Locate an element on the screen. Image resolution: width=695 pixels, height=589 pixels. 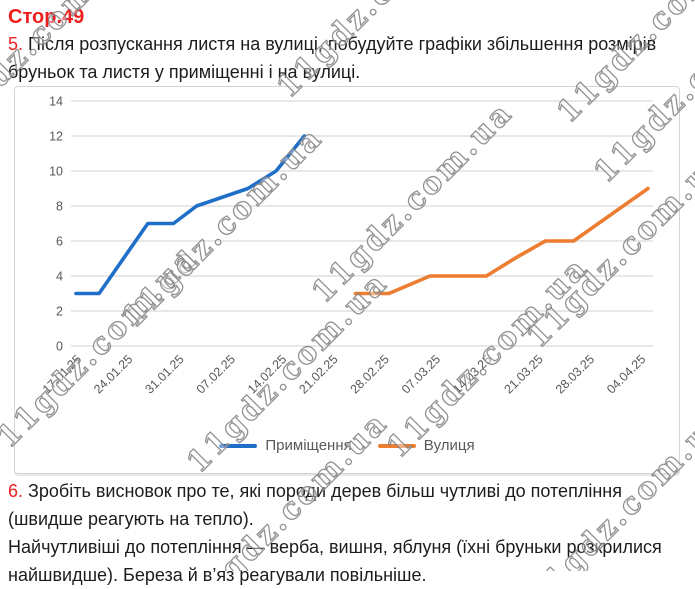
legend-swatch-indoor is located at coordinates (238, 445).